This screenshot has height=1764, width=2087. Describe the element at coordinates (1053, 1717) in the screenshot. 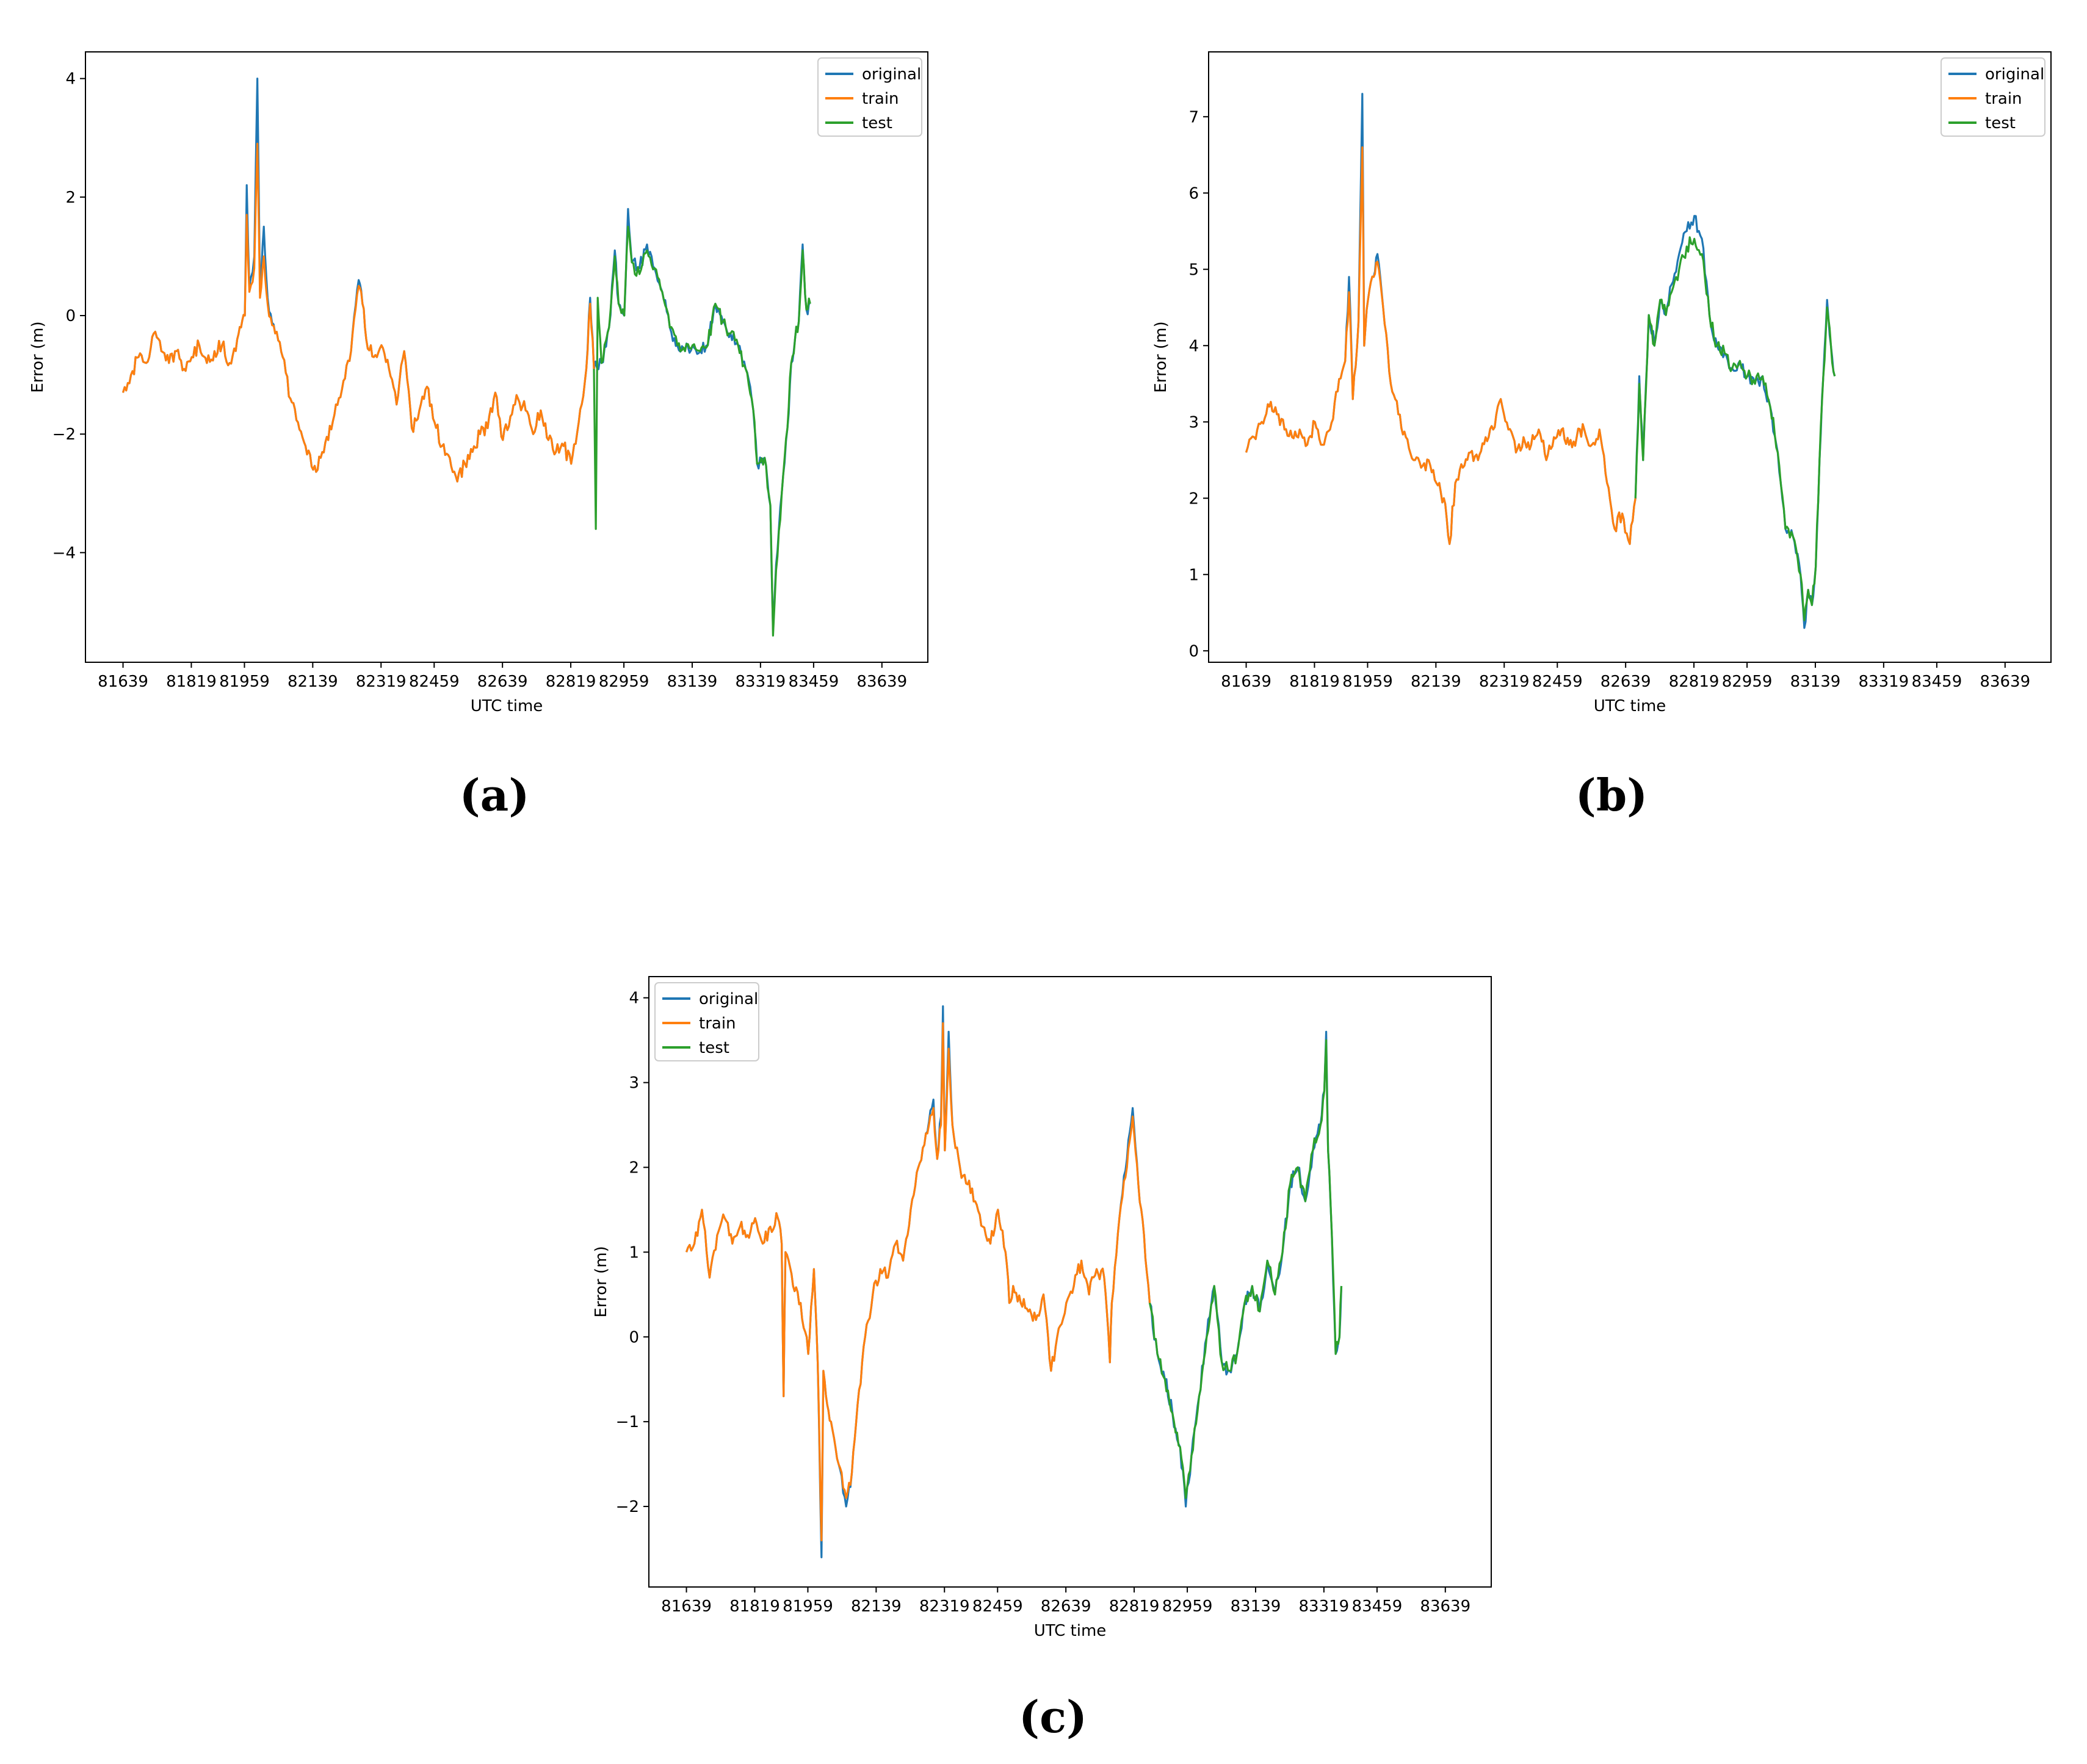

I see `caption-c: (c)` at that location.